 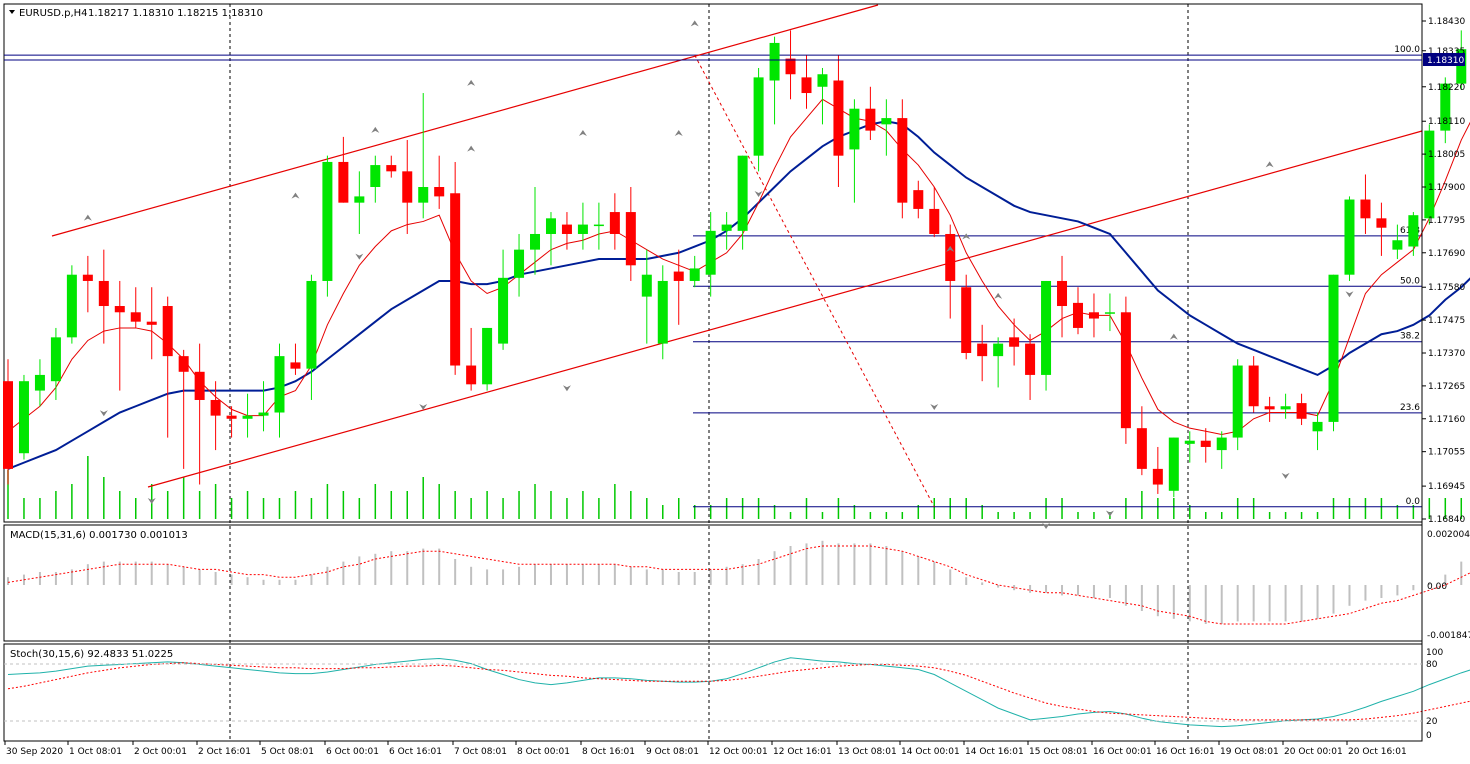 What do you see at coordinates (994, 752) in the screenshot?
I see `time-tick-label: 14 Oct 16:01` at bounding box center [994, 752].